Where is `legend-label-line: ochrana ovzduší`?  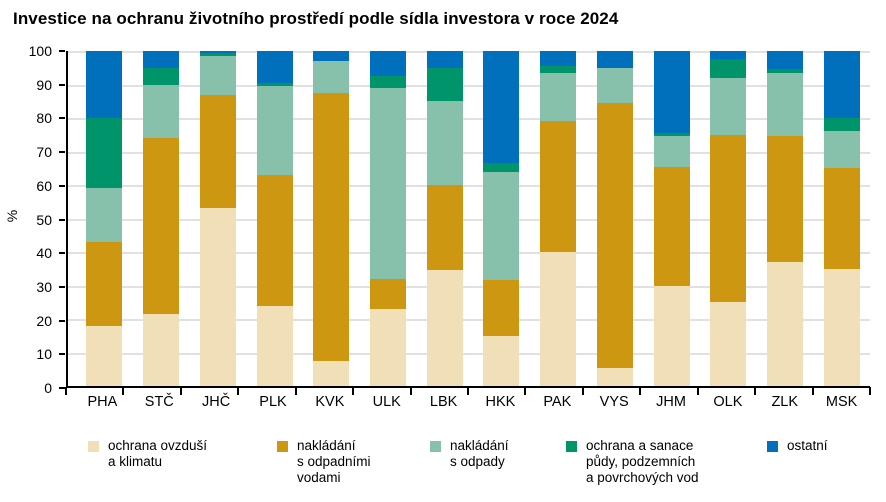 legend-label-line: ochrana ovzduší is located at coordinates (158, 445).